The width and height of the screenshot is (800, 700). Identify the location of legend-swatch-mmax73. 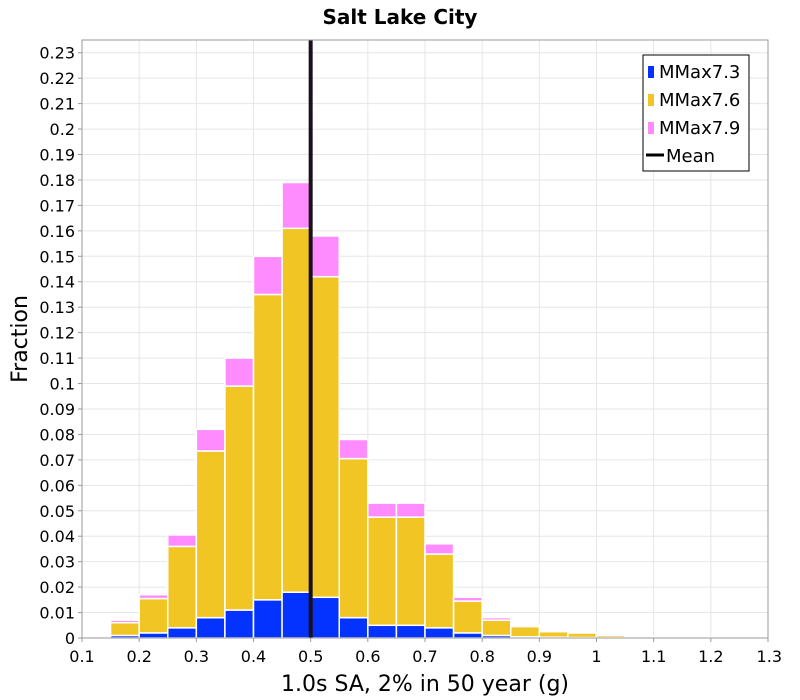
(651, 72).